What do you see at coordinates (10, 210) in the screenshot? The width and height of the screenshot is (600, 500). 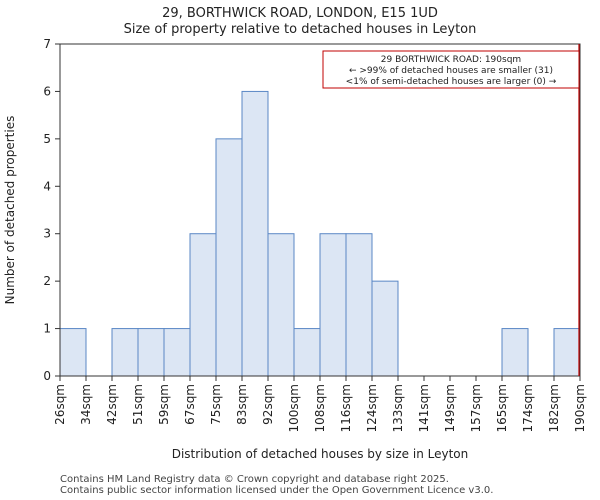 I see `y-axis-label: Number of detached properties` at bounding box center [10, 210].